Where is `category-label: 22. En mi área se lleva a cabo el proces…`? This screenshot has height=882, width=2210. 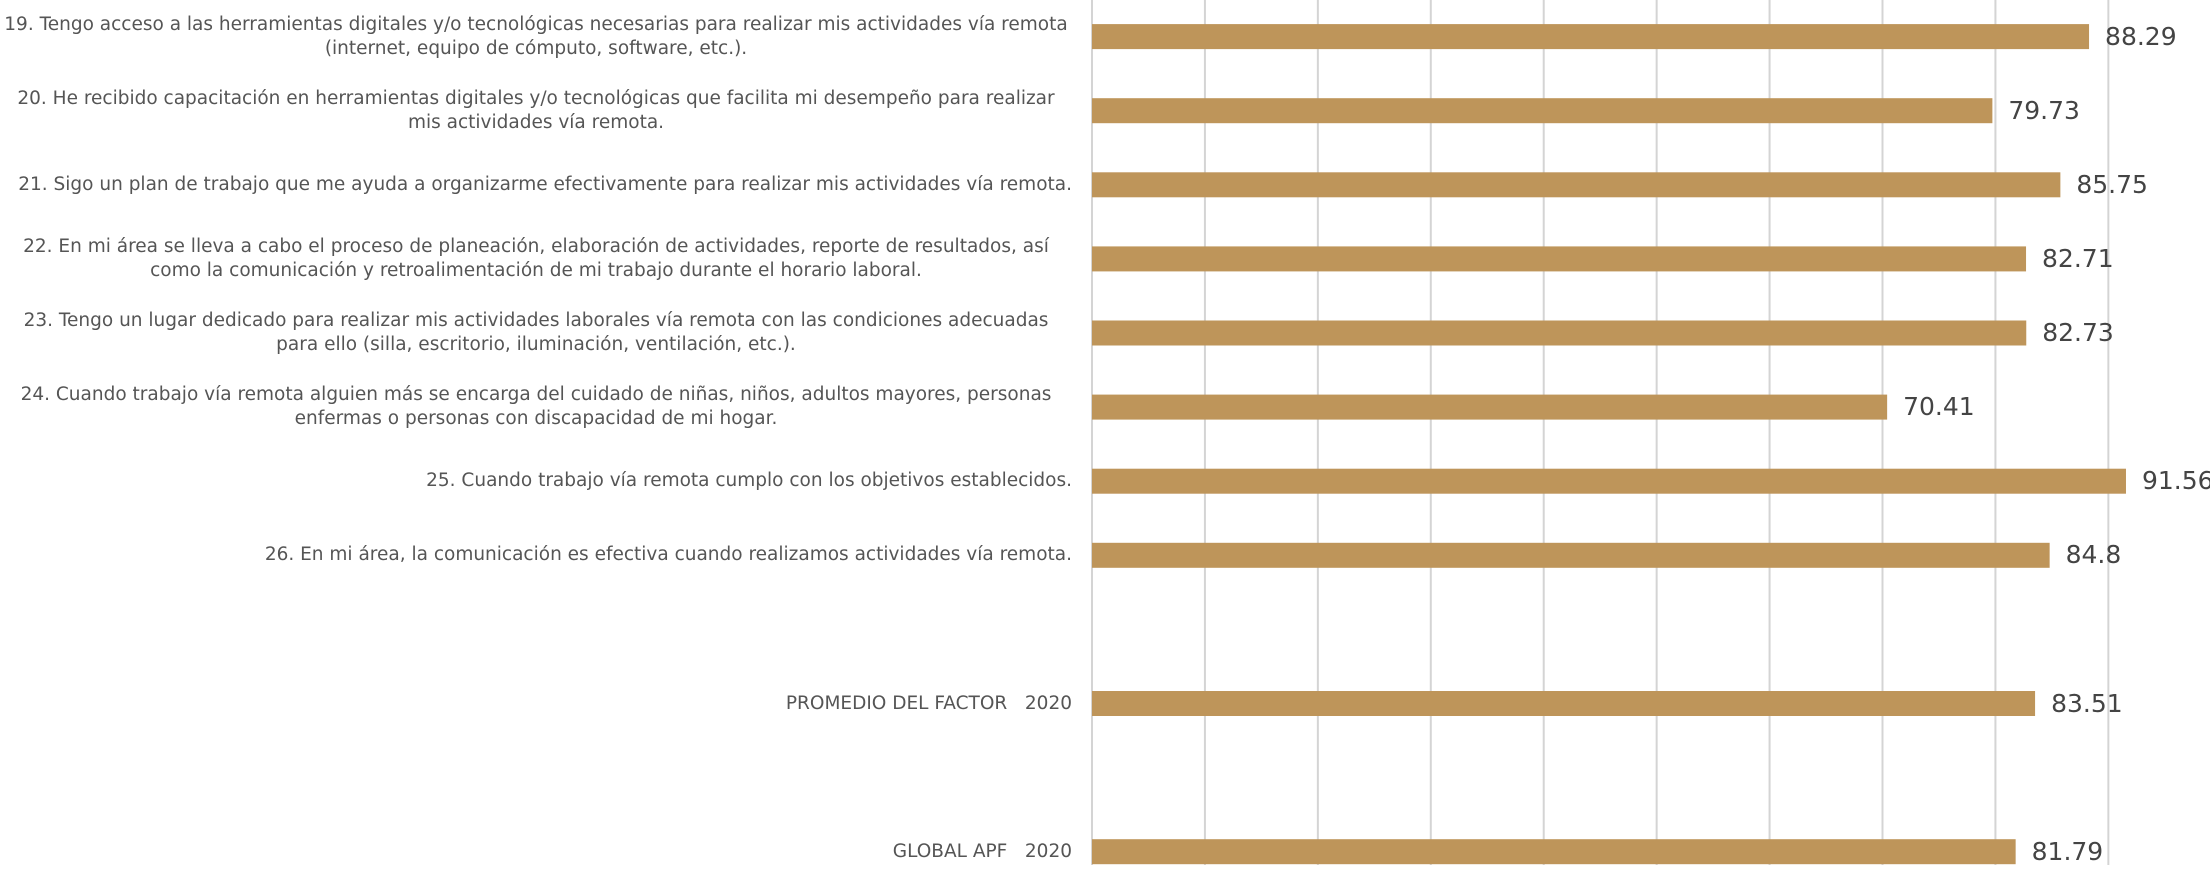
category-label: 22. En mi área se lleva a cabo el proces… is located at coordinates (536, 259).